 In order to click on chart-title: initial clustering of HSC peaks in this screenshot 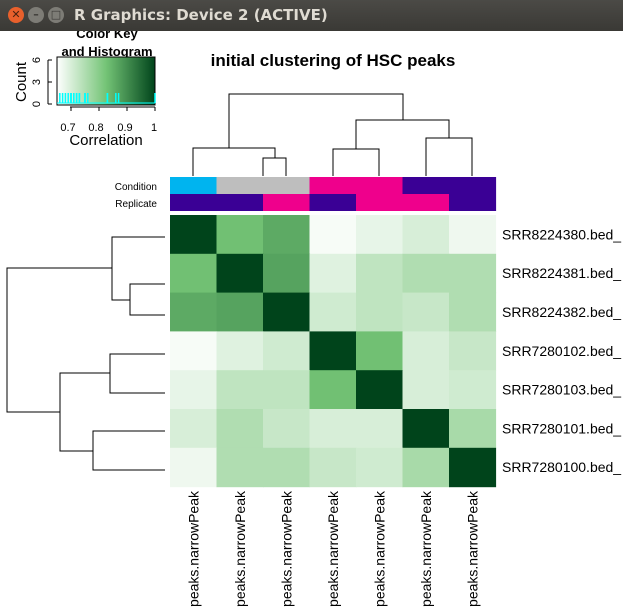, I will do `click(333, 60)`.